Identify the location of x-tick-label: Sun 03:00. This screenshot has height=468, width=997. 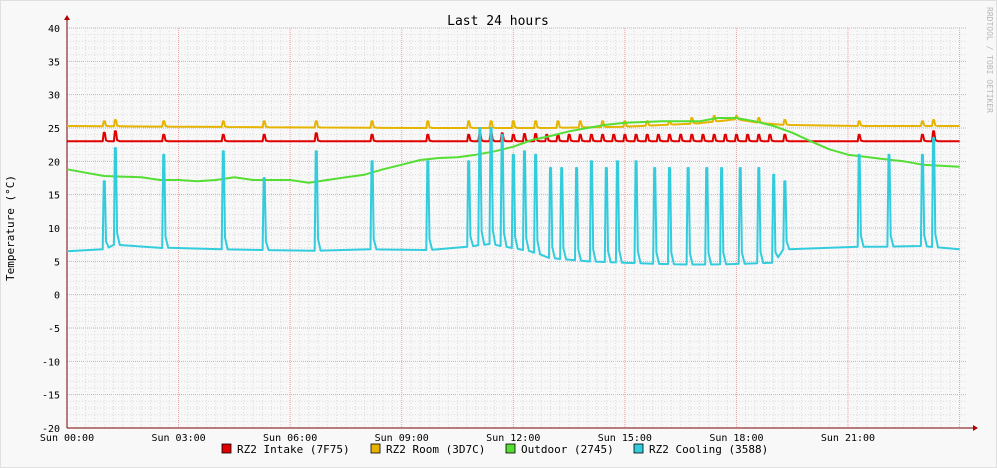
(178, 438).